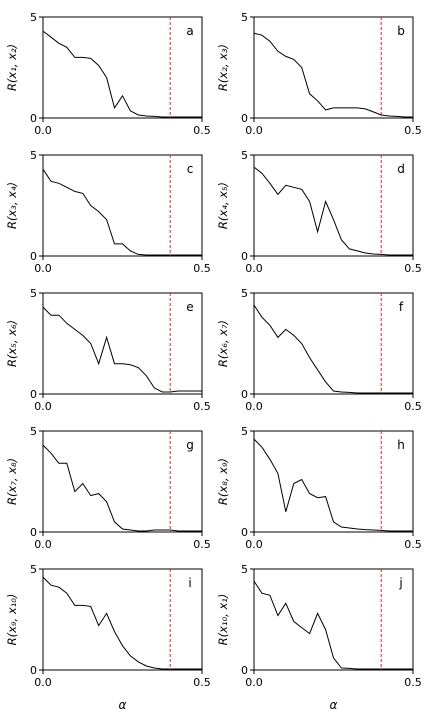  Describe the element at coordinates (223, 620) in the screenshot. I see `y-axis-label: R(x₁₀, x₁)` at that location.